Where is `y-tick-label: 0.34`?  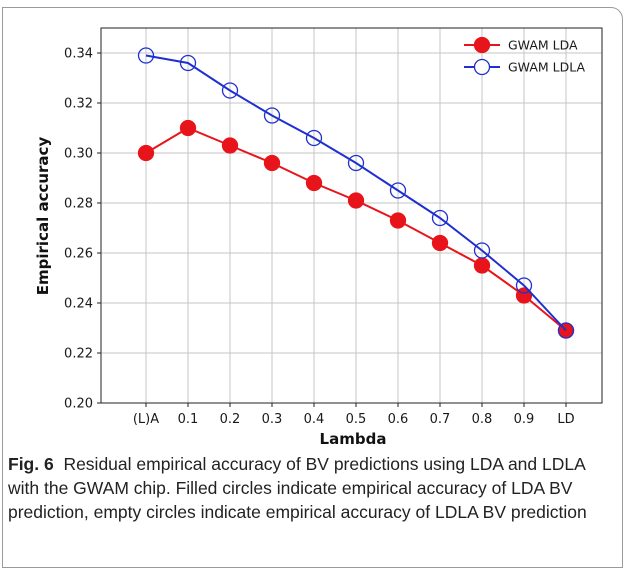
y-tick-label: 0.34 is located at coordinates (78, 54).